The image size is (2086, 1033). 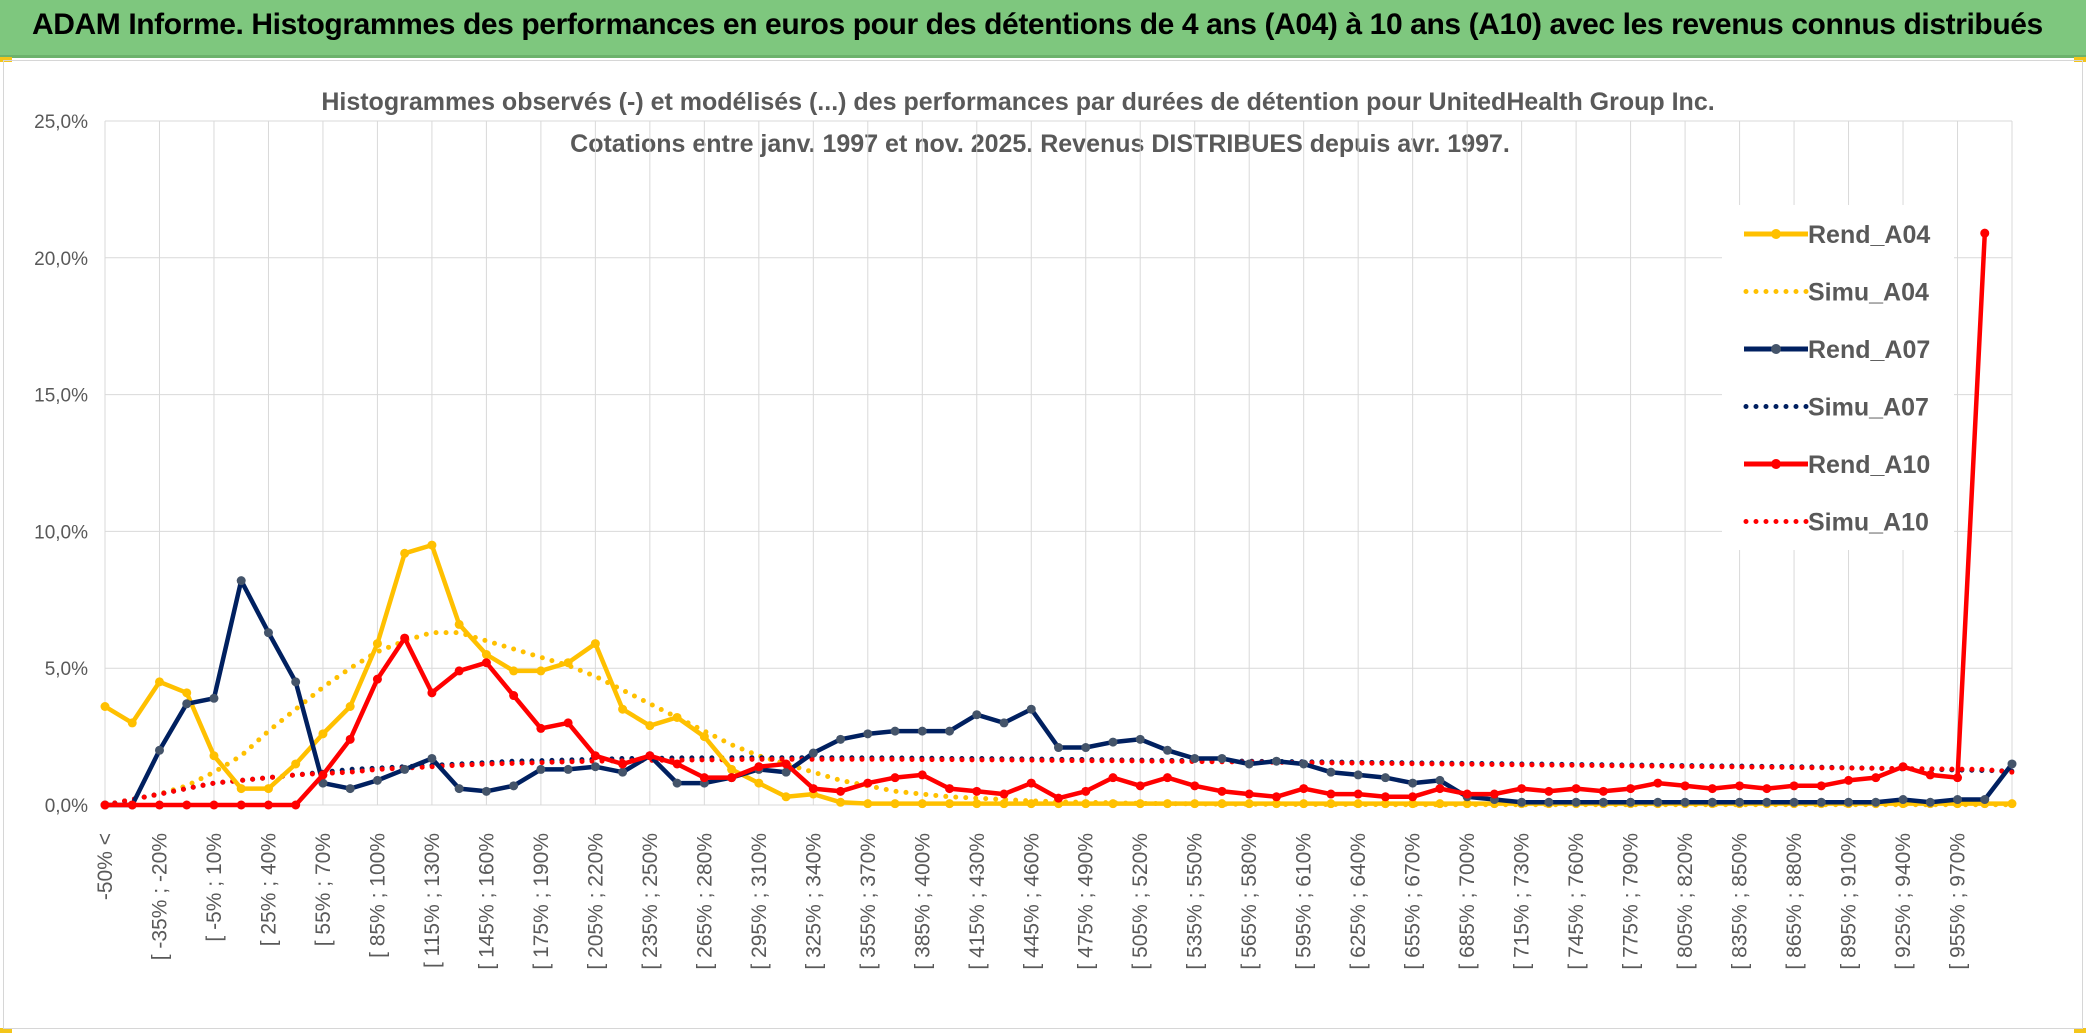 What do you see at coordinates (105, 866) in the screenshot?
I see `x-tick-label: -50% <` at bounding box center [105, 866].